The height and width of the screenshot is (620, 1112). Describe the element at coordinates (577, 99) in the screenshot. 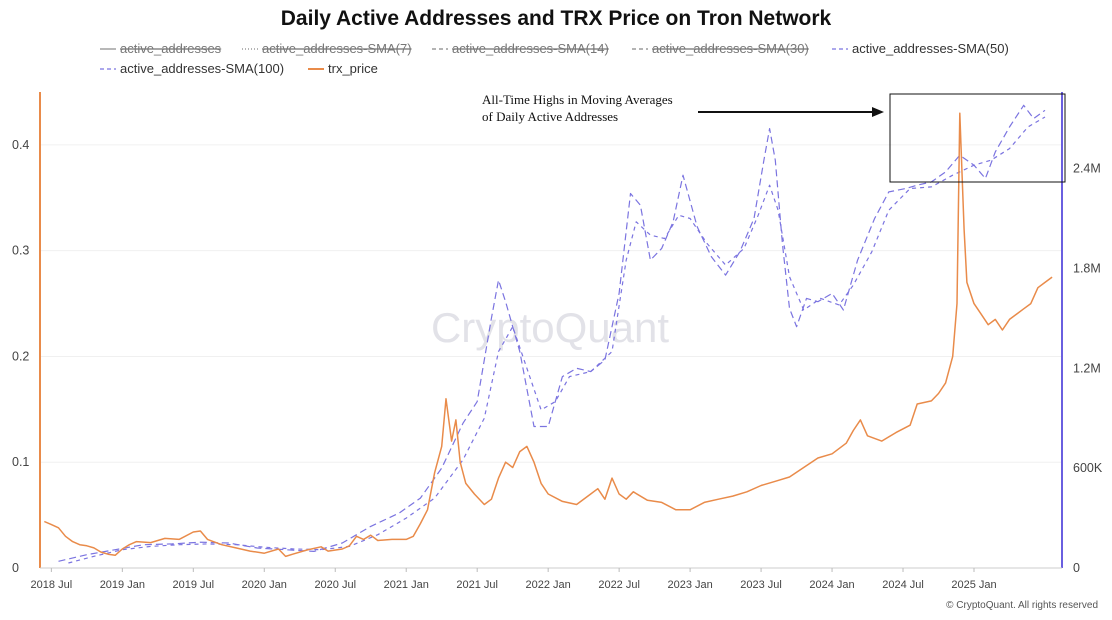

I see `annotation-text-line: All-Time Highs in Moving Averages` at that location.